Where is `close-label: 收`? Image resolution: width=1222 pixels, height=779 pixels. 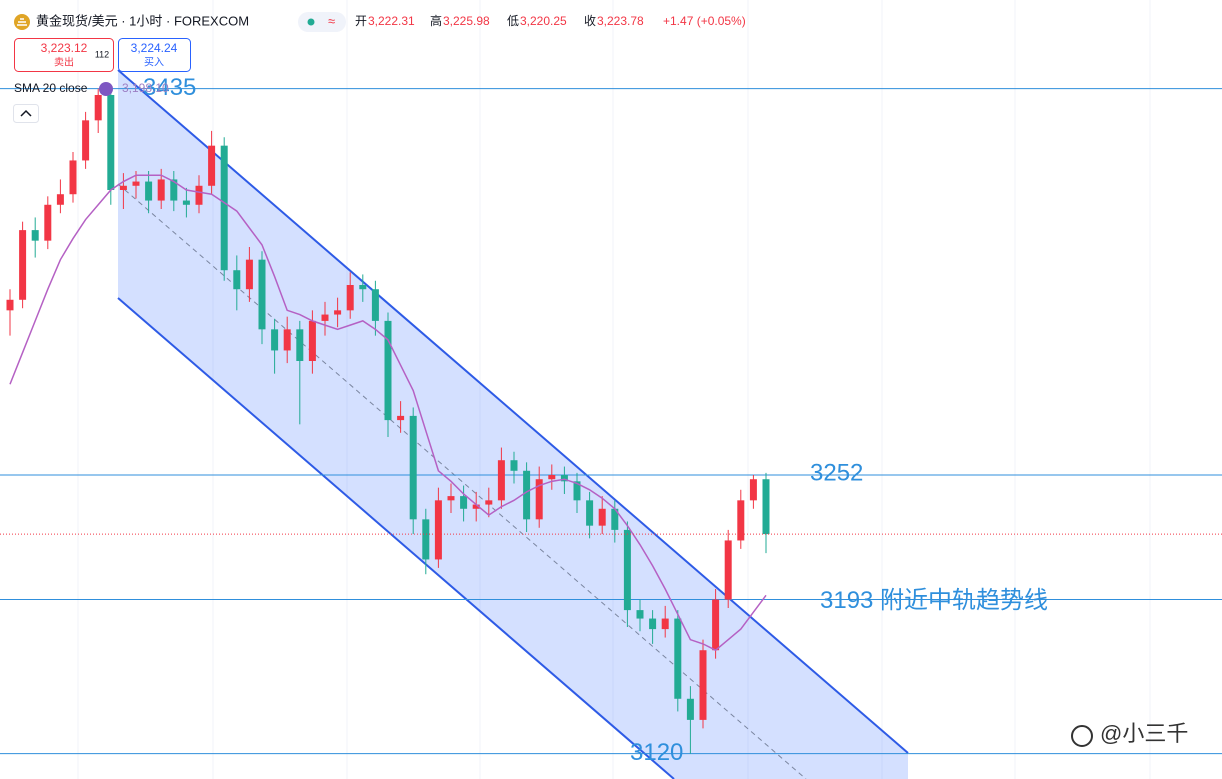 close-label: 收 is located at coordinates (590, 21).